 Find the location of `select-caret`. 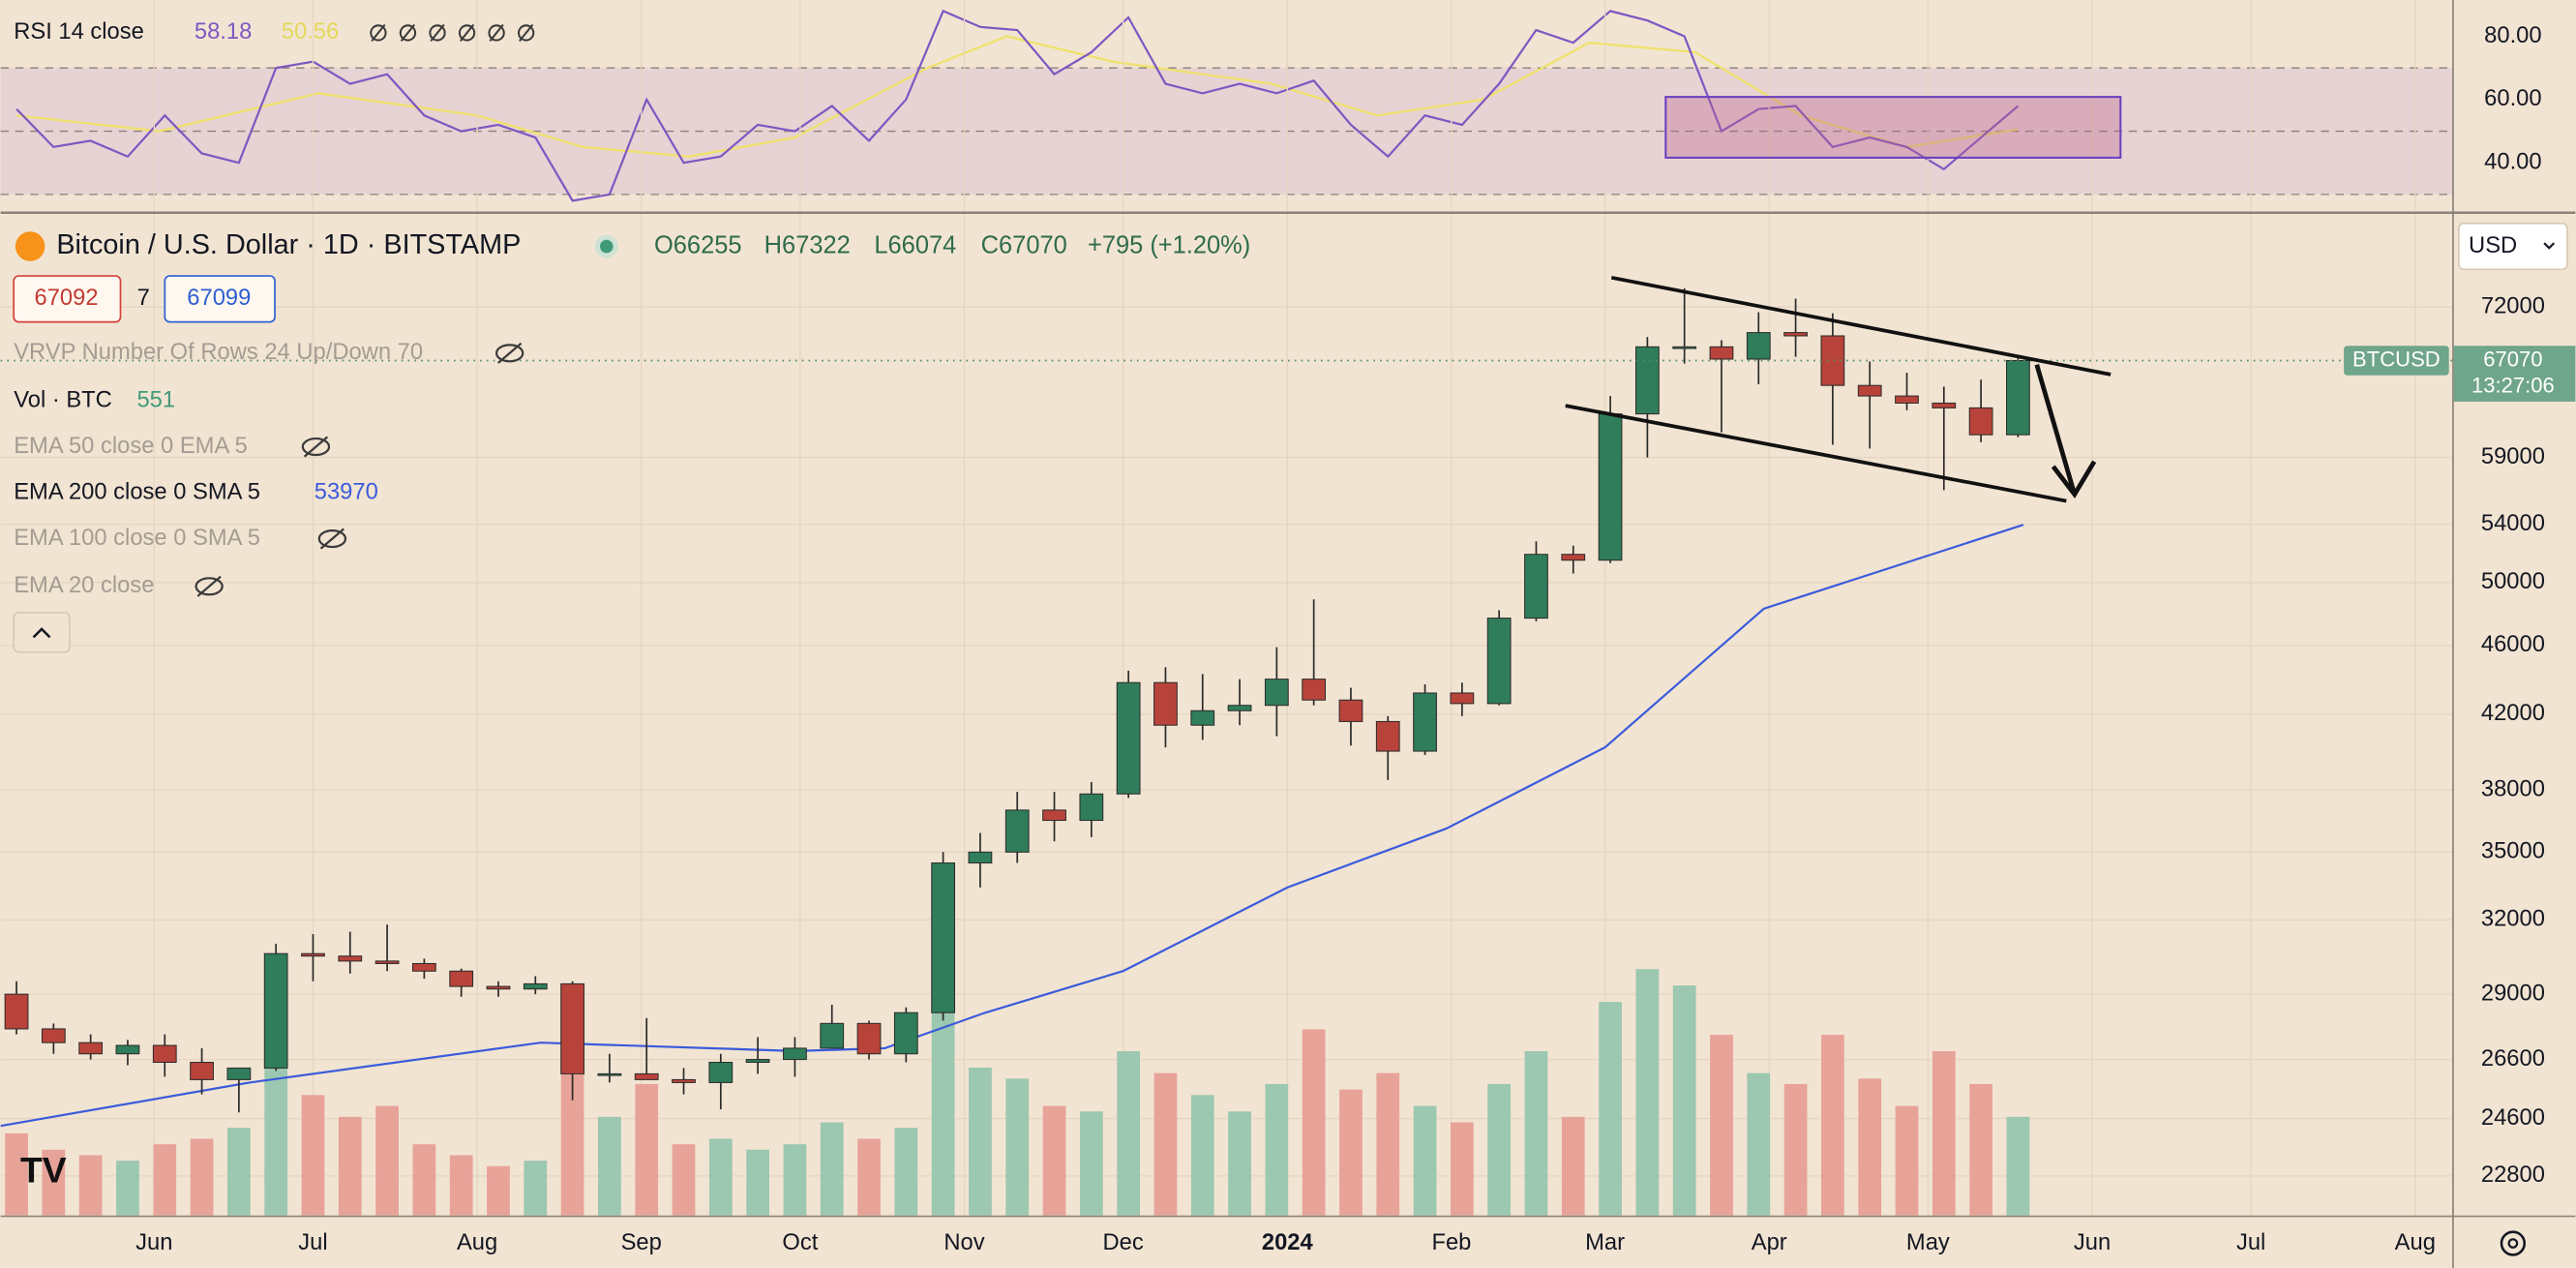

select-caret is located at coordinates (2549, 246).